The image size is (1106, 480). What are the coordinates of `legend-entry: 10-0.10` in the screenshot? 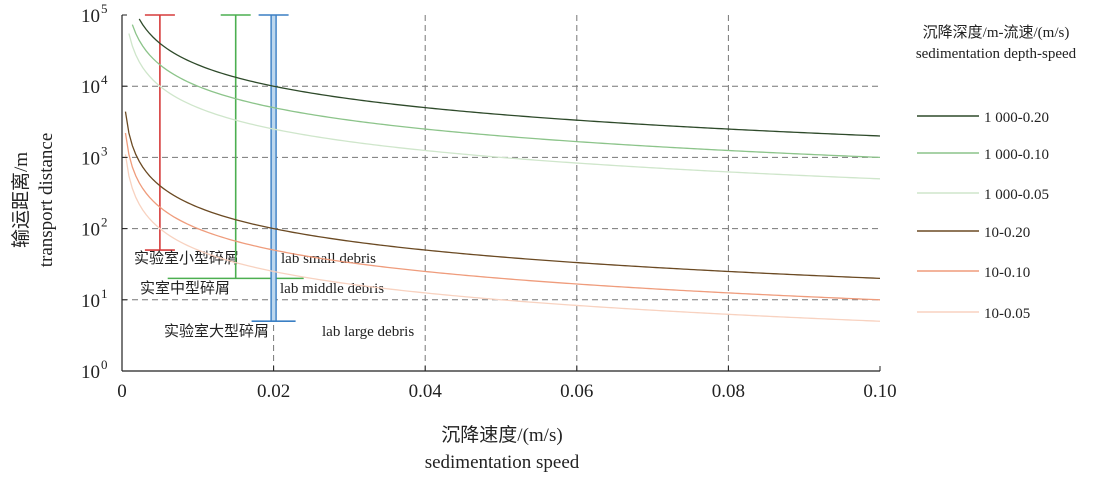 It's located at (1007, 273).